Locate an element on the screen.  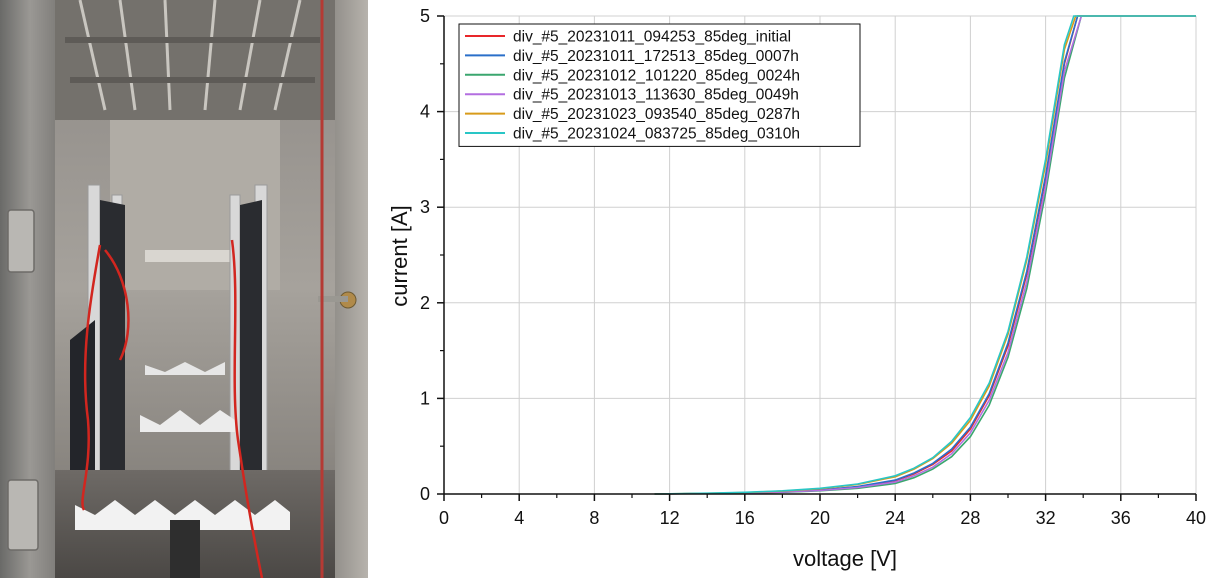
x-tick-label: 40 is located at coordinates (1196, 518).